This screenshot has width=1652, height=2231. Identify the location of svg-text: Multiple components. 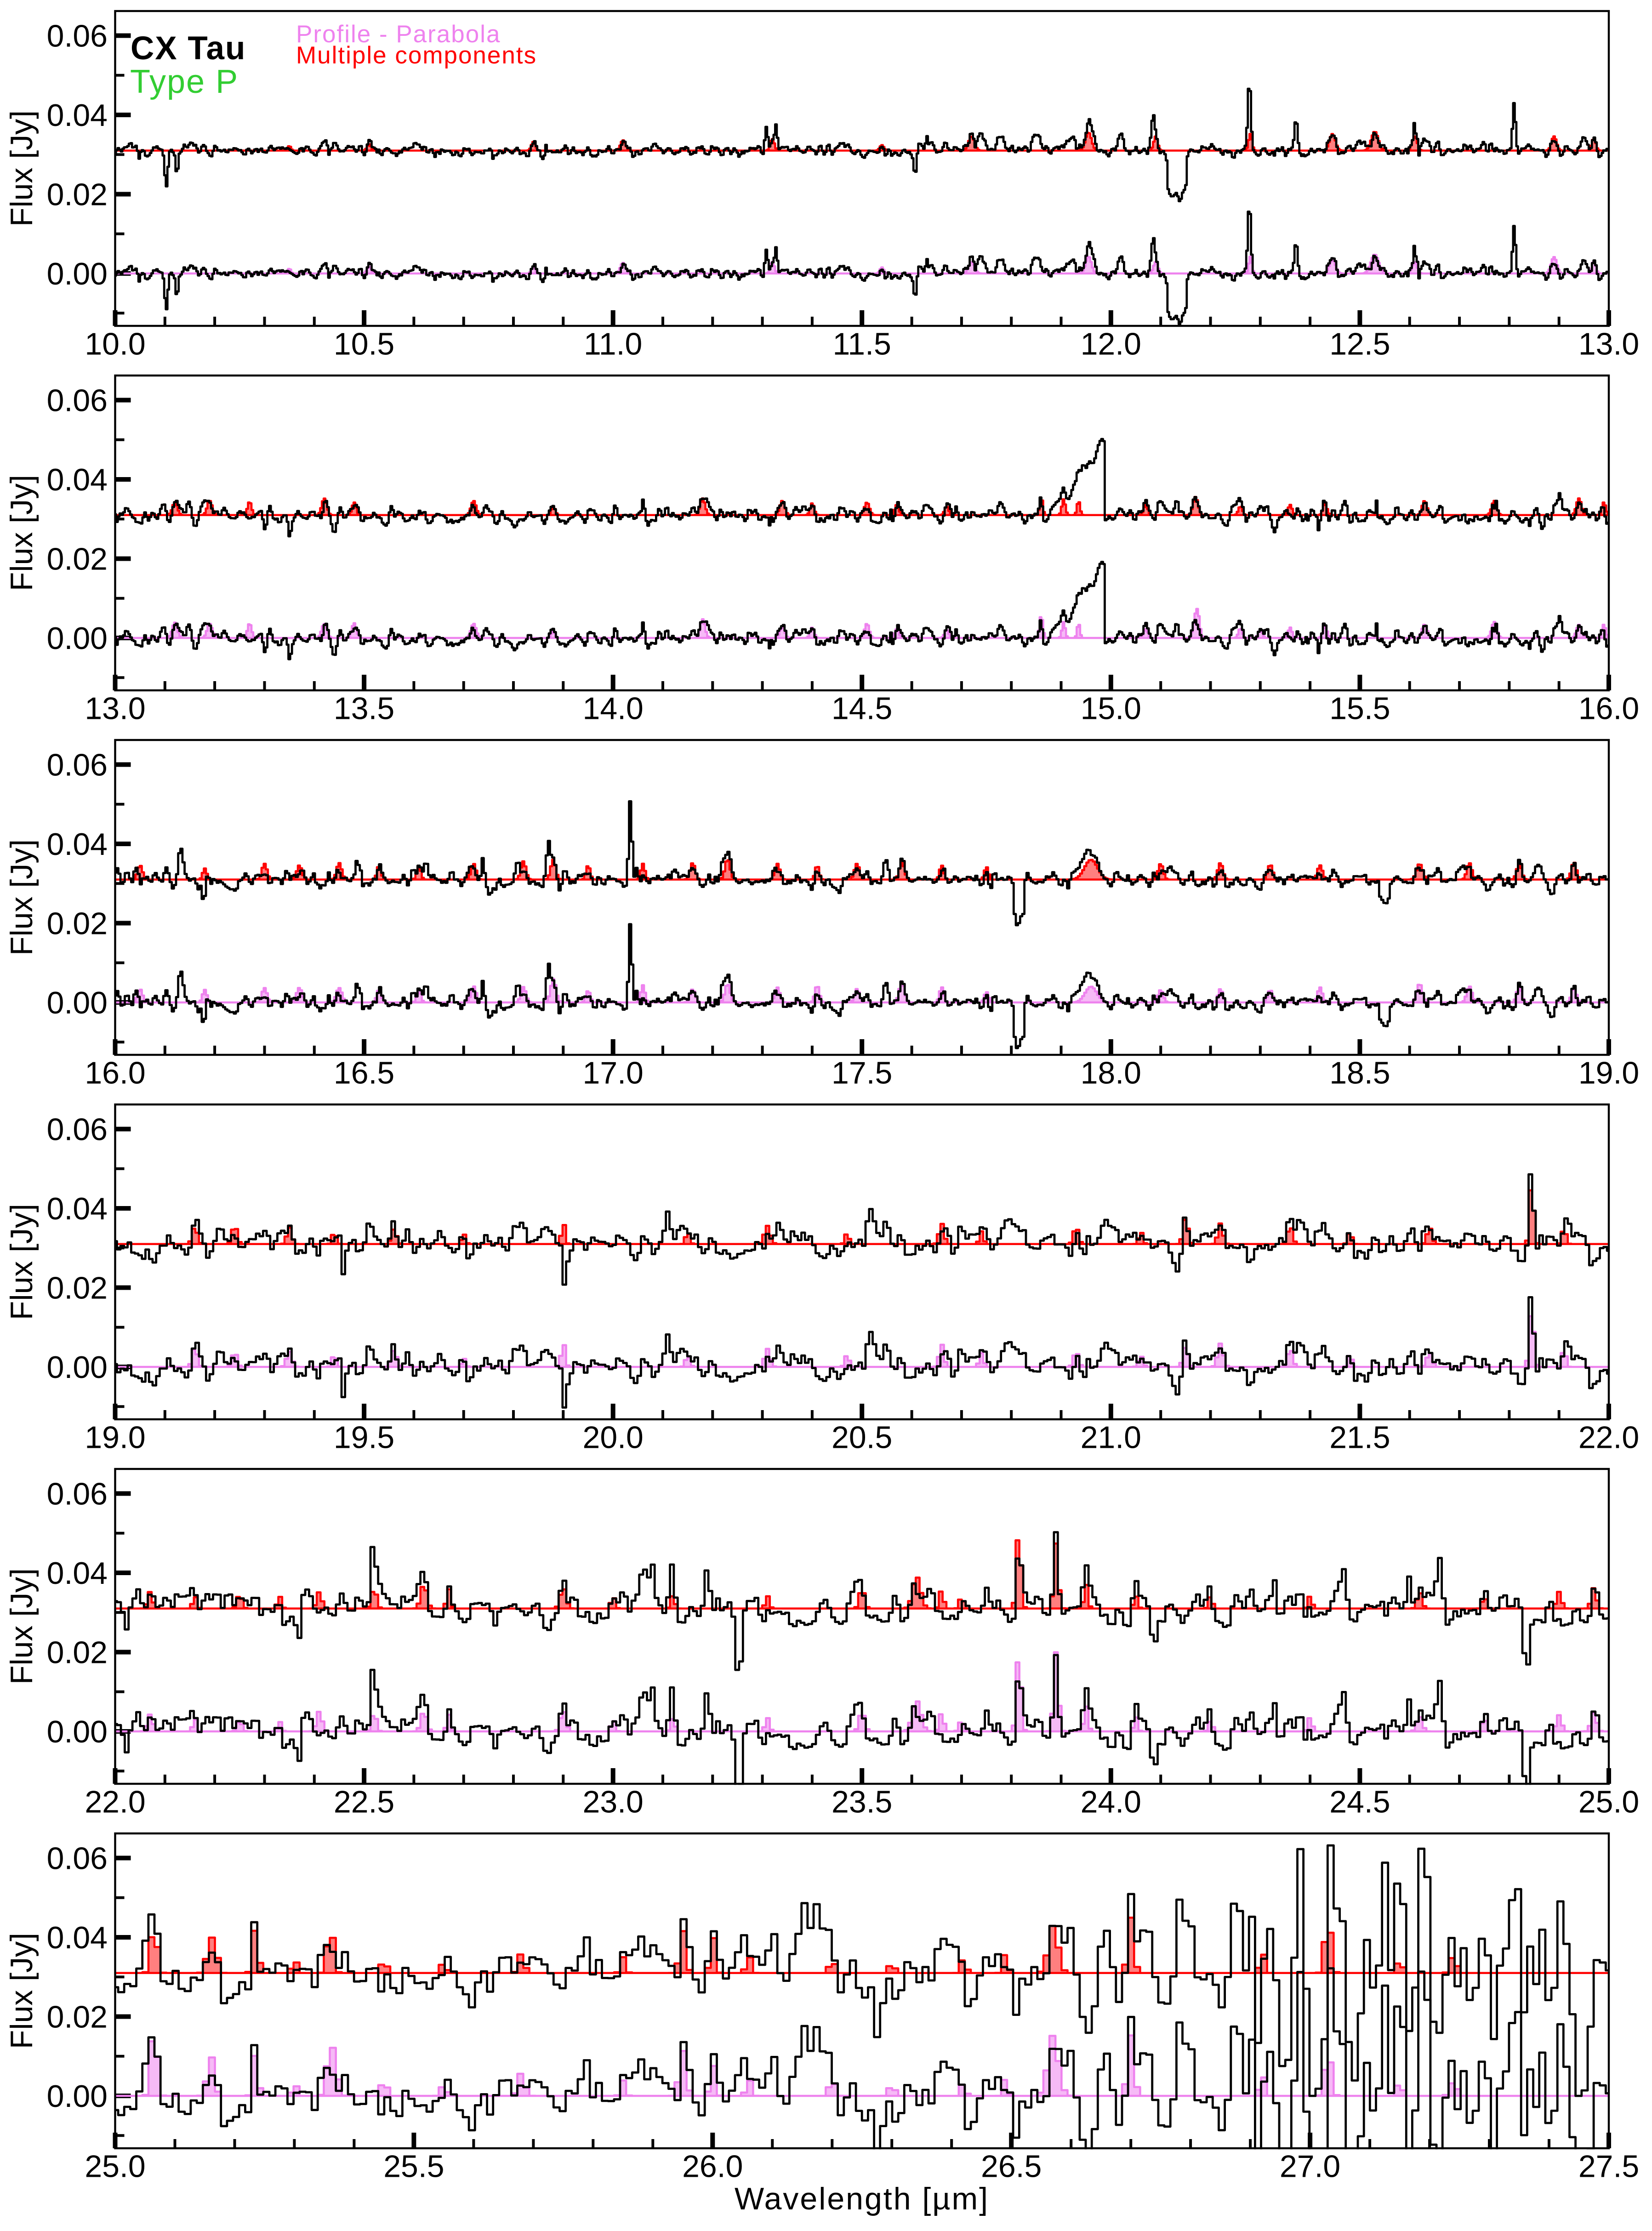
(417, 55).